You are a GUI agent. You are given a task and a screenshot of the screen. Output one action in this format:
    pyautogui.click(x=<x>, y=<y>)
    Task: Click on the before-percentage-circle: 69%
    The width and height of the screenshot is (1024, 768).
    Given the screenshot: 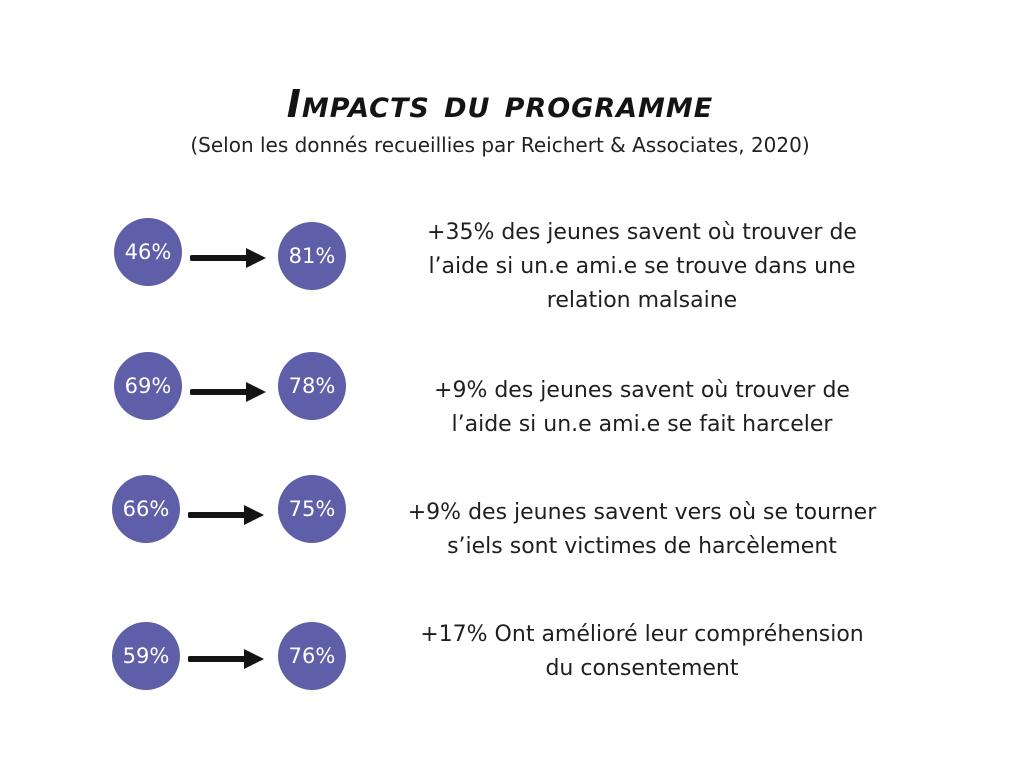 What is the action you would take?
    pyautogui.click(x=148, y=386)
    